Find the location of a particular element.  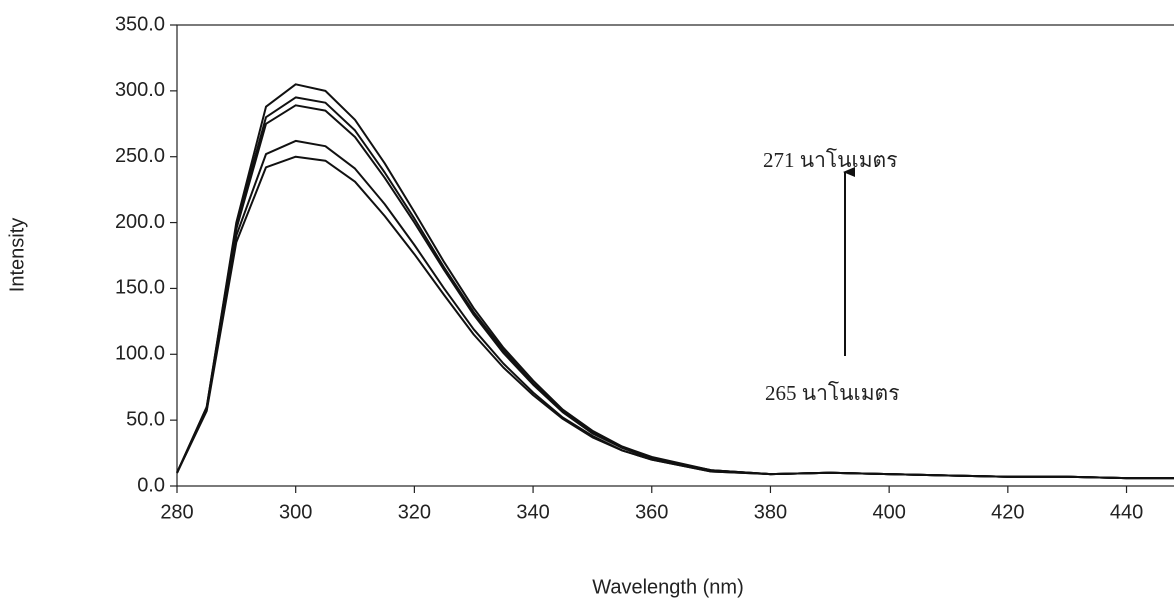

y-tick-label: 50.0 is located at coordinates (145, 419).